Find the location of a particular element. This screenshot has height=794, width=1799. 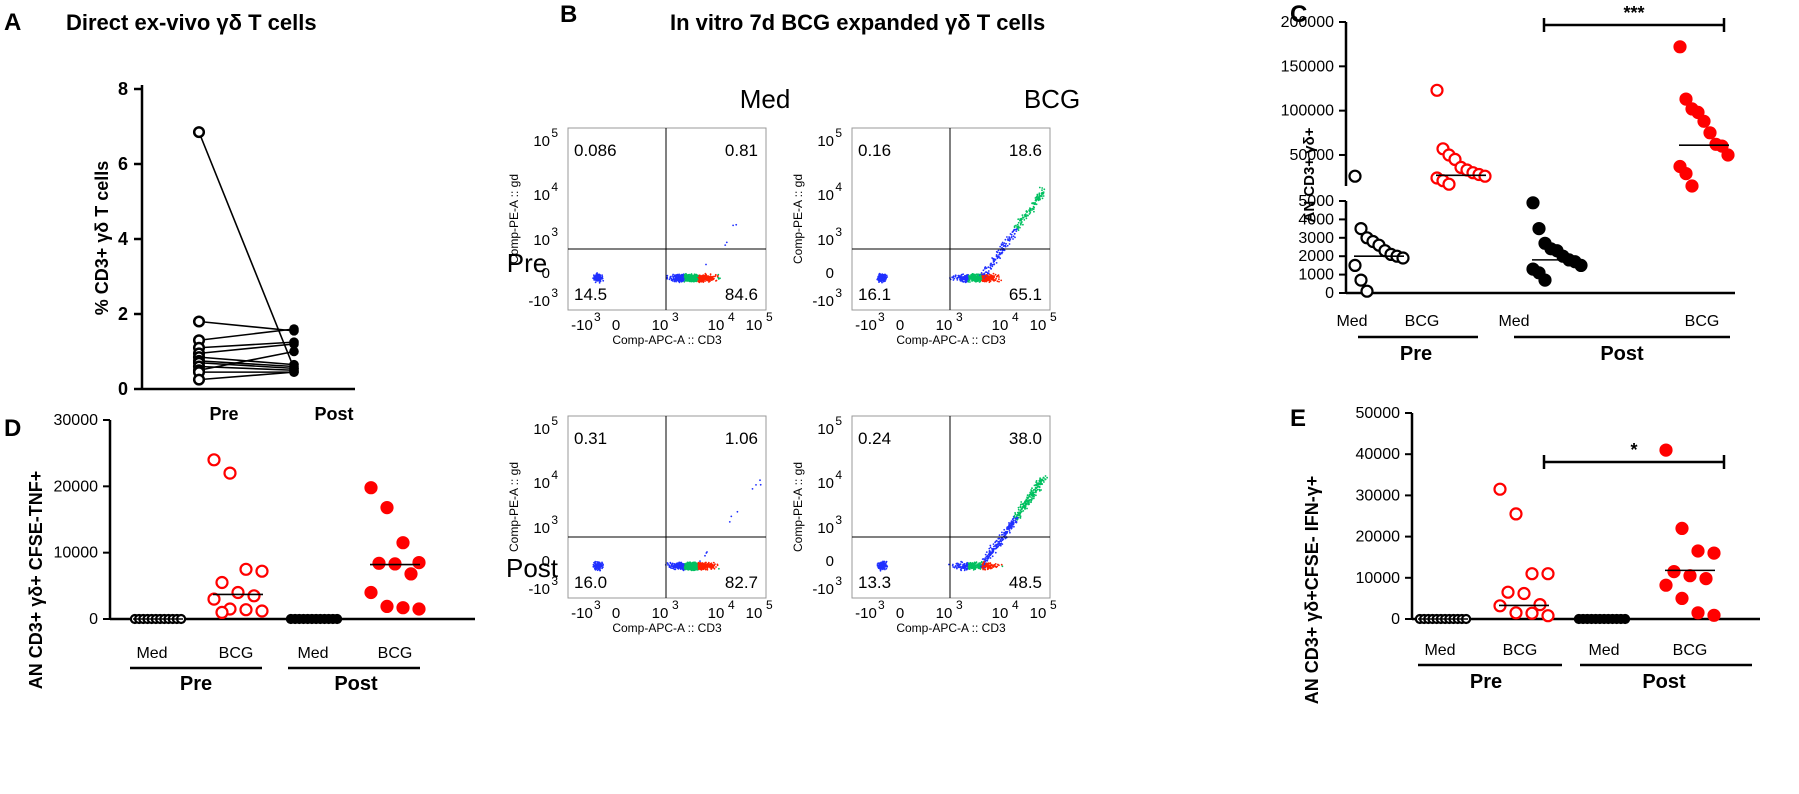

c-y-tick-label: 1000 is located at coordinates (1316, 275).